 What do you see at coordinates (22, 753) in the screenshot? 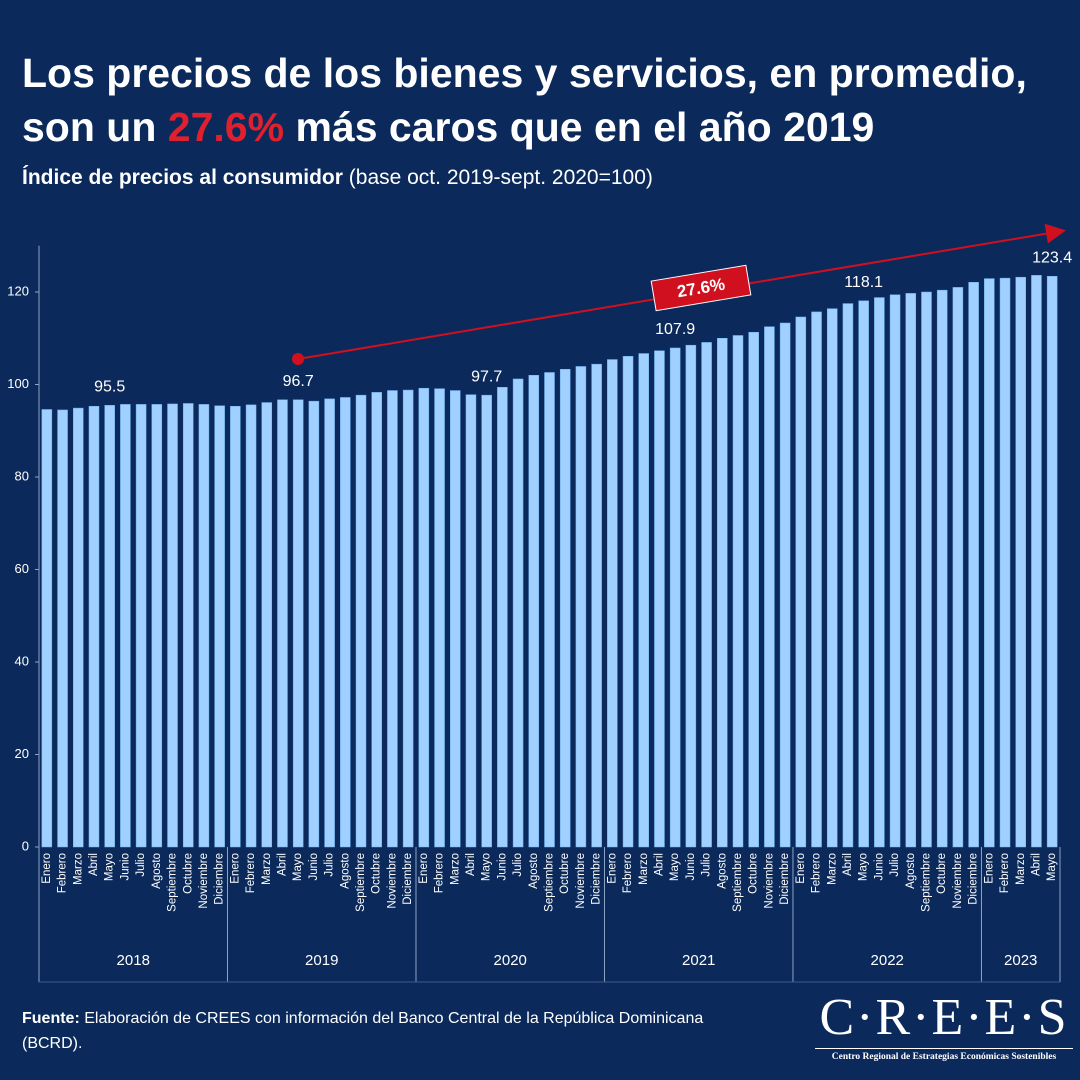
I see `y-tick-label: 20` at bounding box center [22, 753].